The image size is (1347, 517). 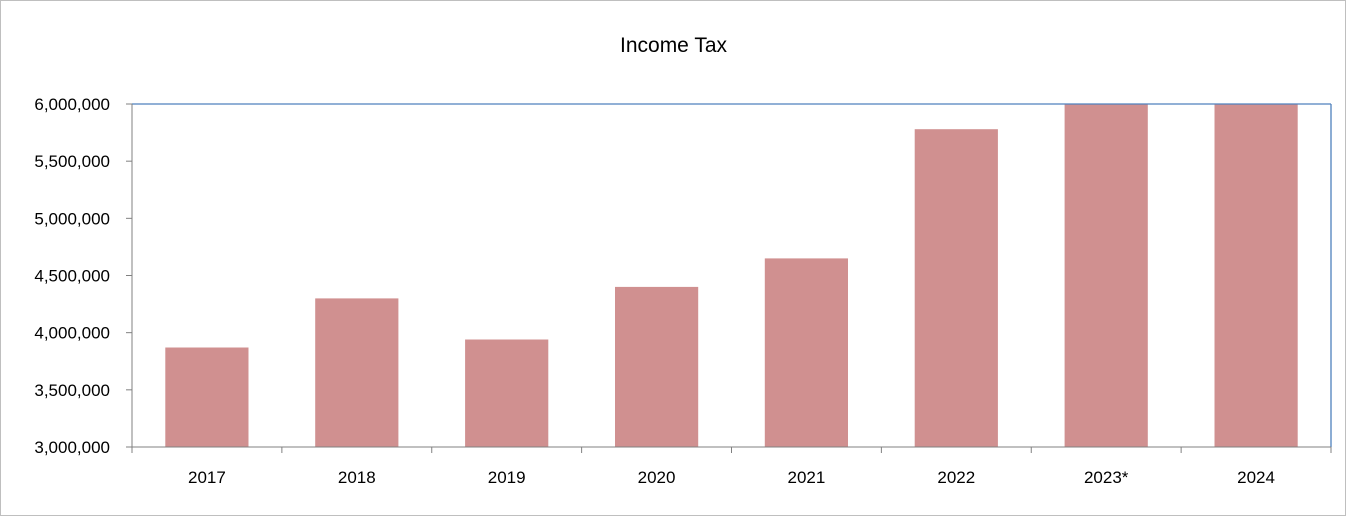 What do you see at coordinates (657, 477) in the screenshot?
I see `x-tick-label-2020: 2020` at bounding box center [657, 477].